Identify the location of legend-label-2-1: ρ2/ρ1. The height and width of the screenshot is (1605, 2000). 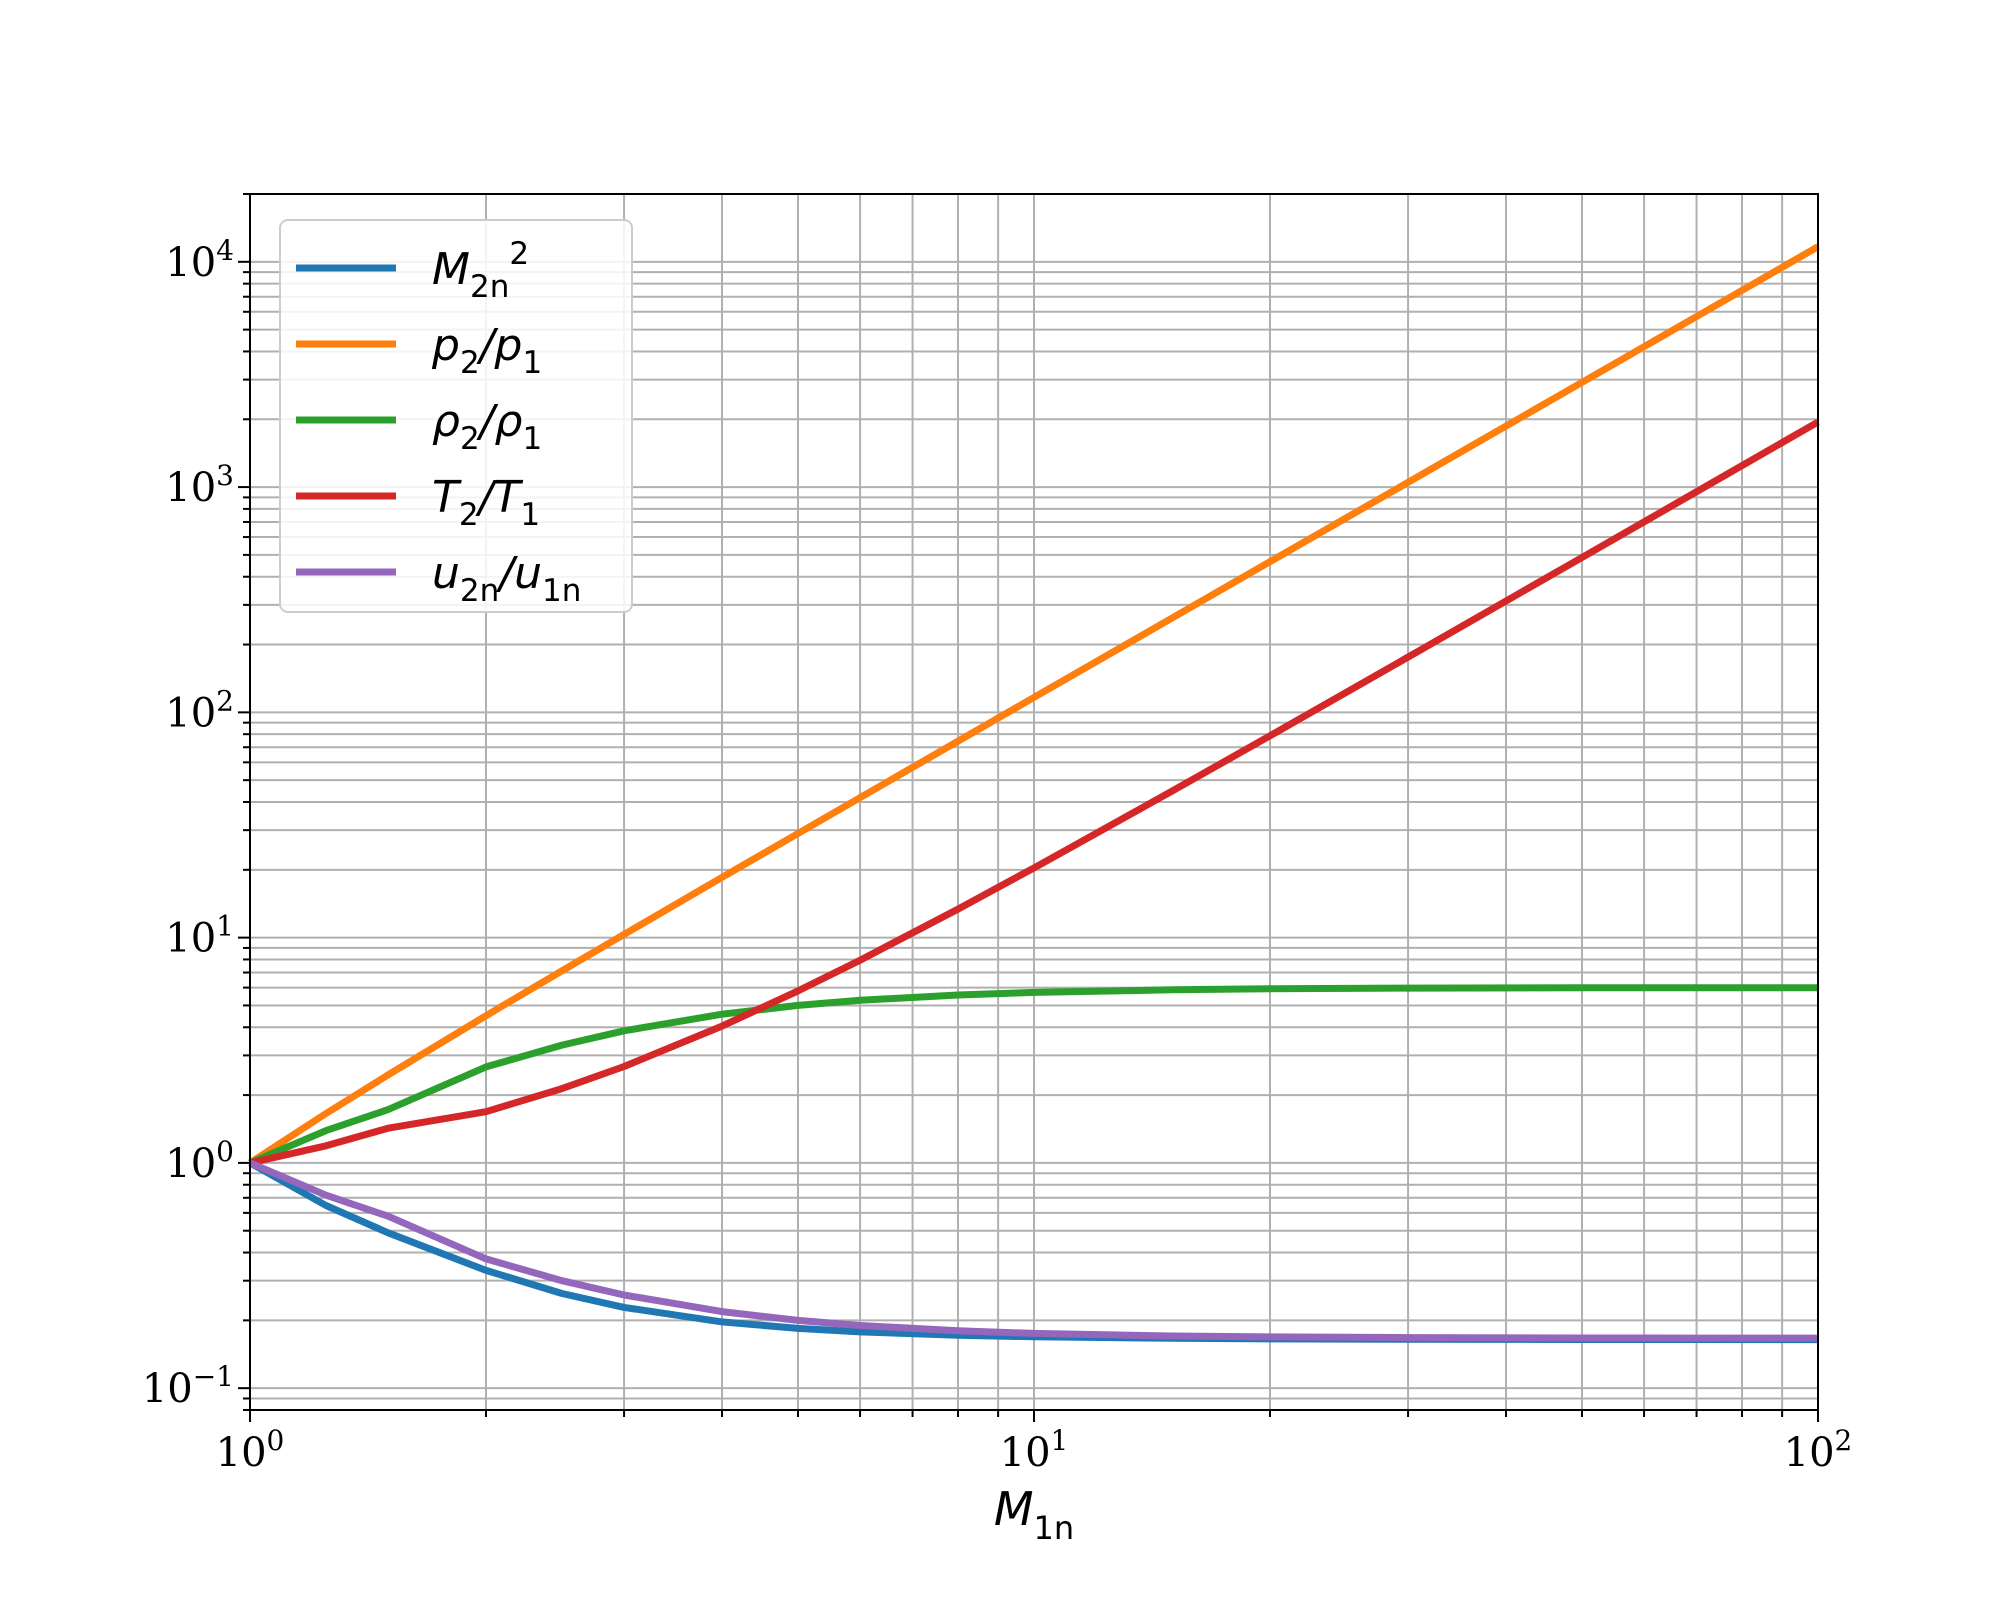
(487, 426).